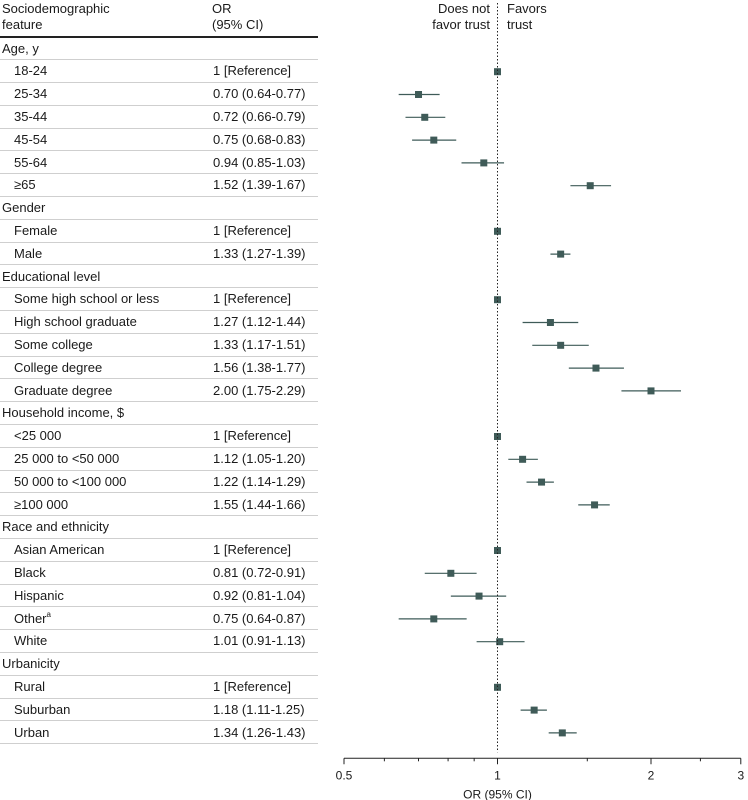 The width and height of the screenshot is (748, 800). What do you see at coordinates (35, 231) in the screenshot?
I see `feature-label: Female` at bounding box center [35, 231].